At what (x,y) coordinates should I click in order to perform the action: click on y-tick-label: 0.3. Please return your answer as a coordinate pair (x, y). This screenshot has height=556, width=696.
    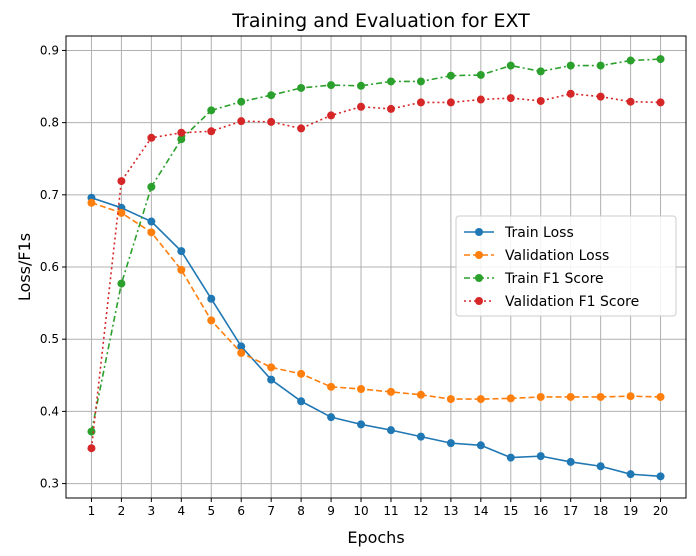
    Looking at the image, I should click on (49, 484).